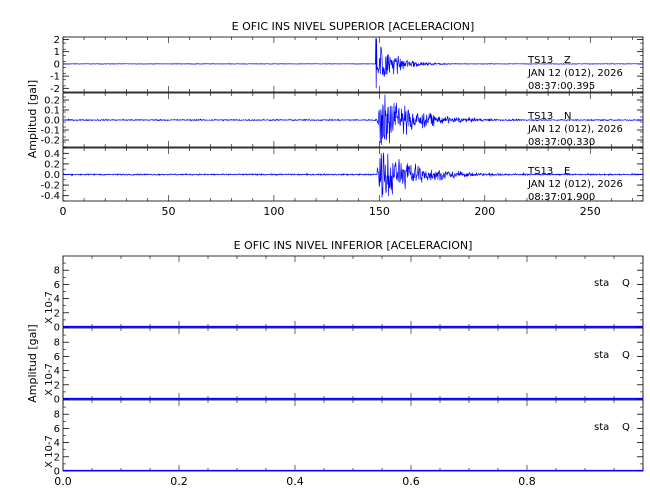  Describe the element at coordinates (353, 26) in the screenshot. I see `chart-title: E OFIC INS NIVEL SUPERIOR [ACELERACION]` at that location.